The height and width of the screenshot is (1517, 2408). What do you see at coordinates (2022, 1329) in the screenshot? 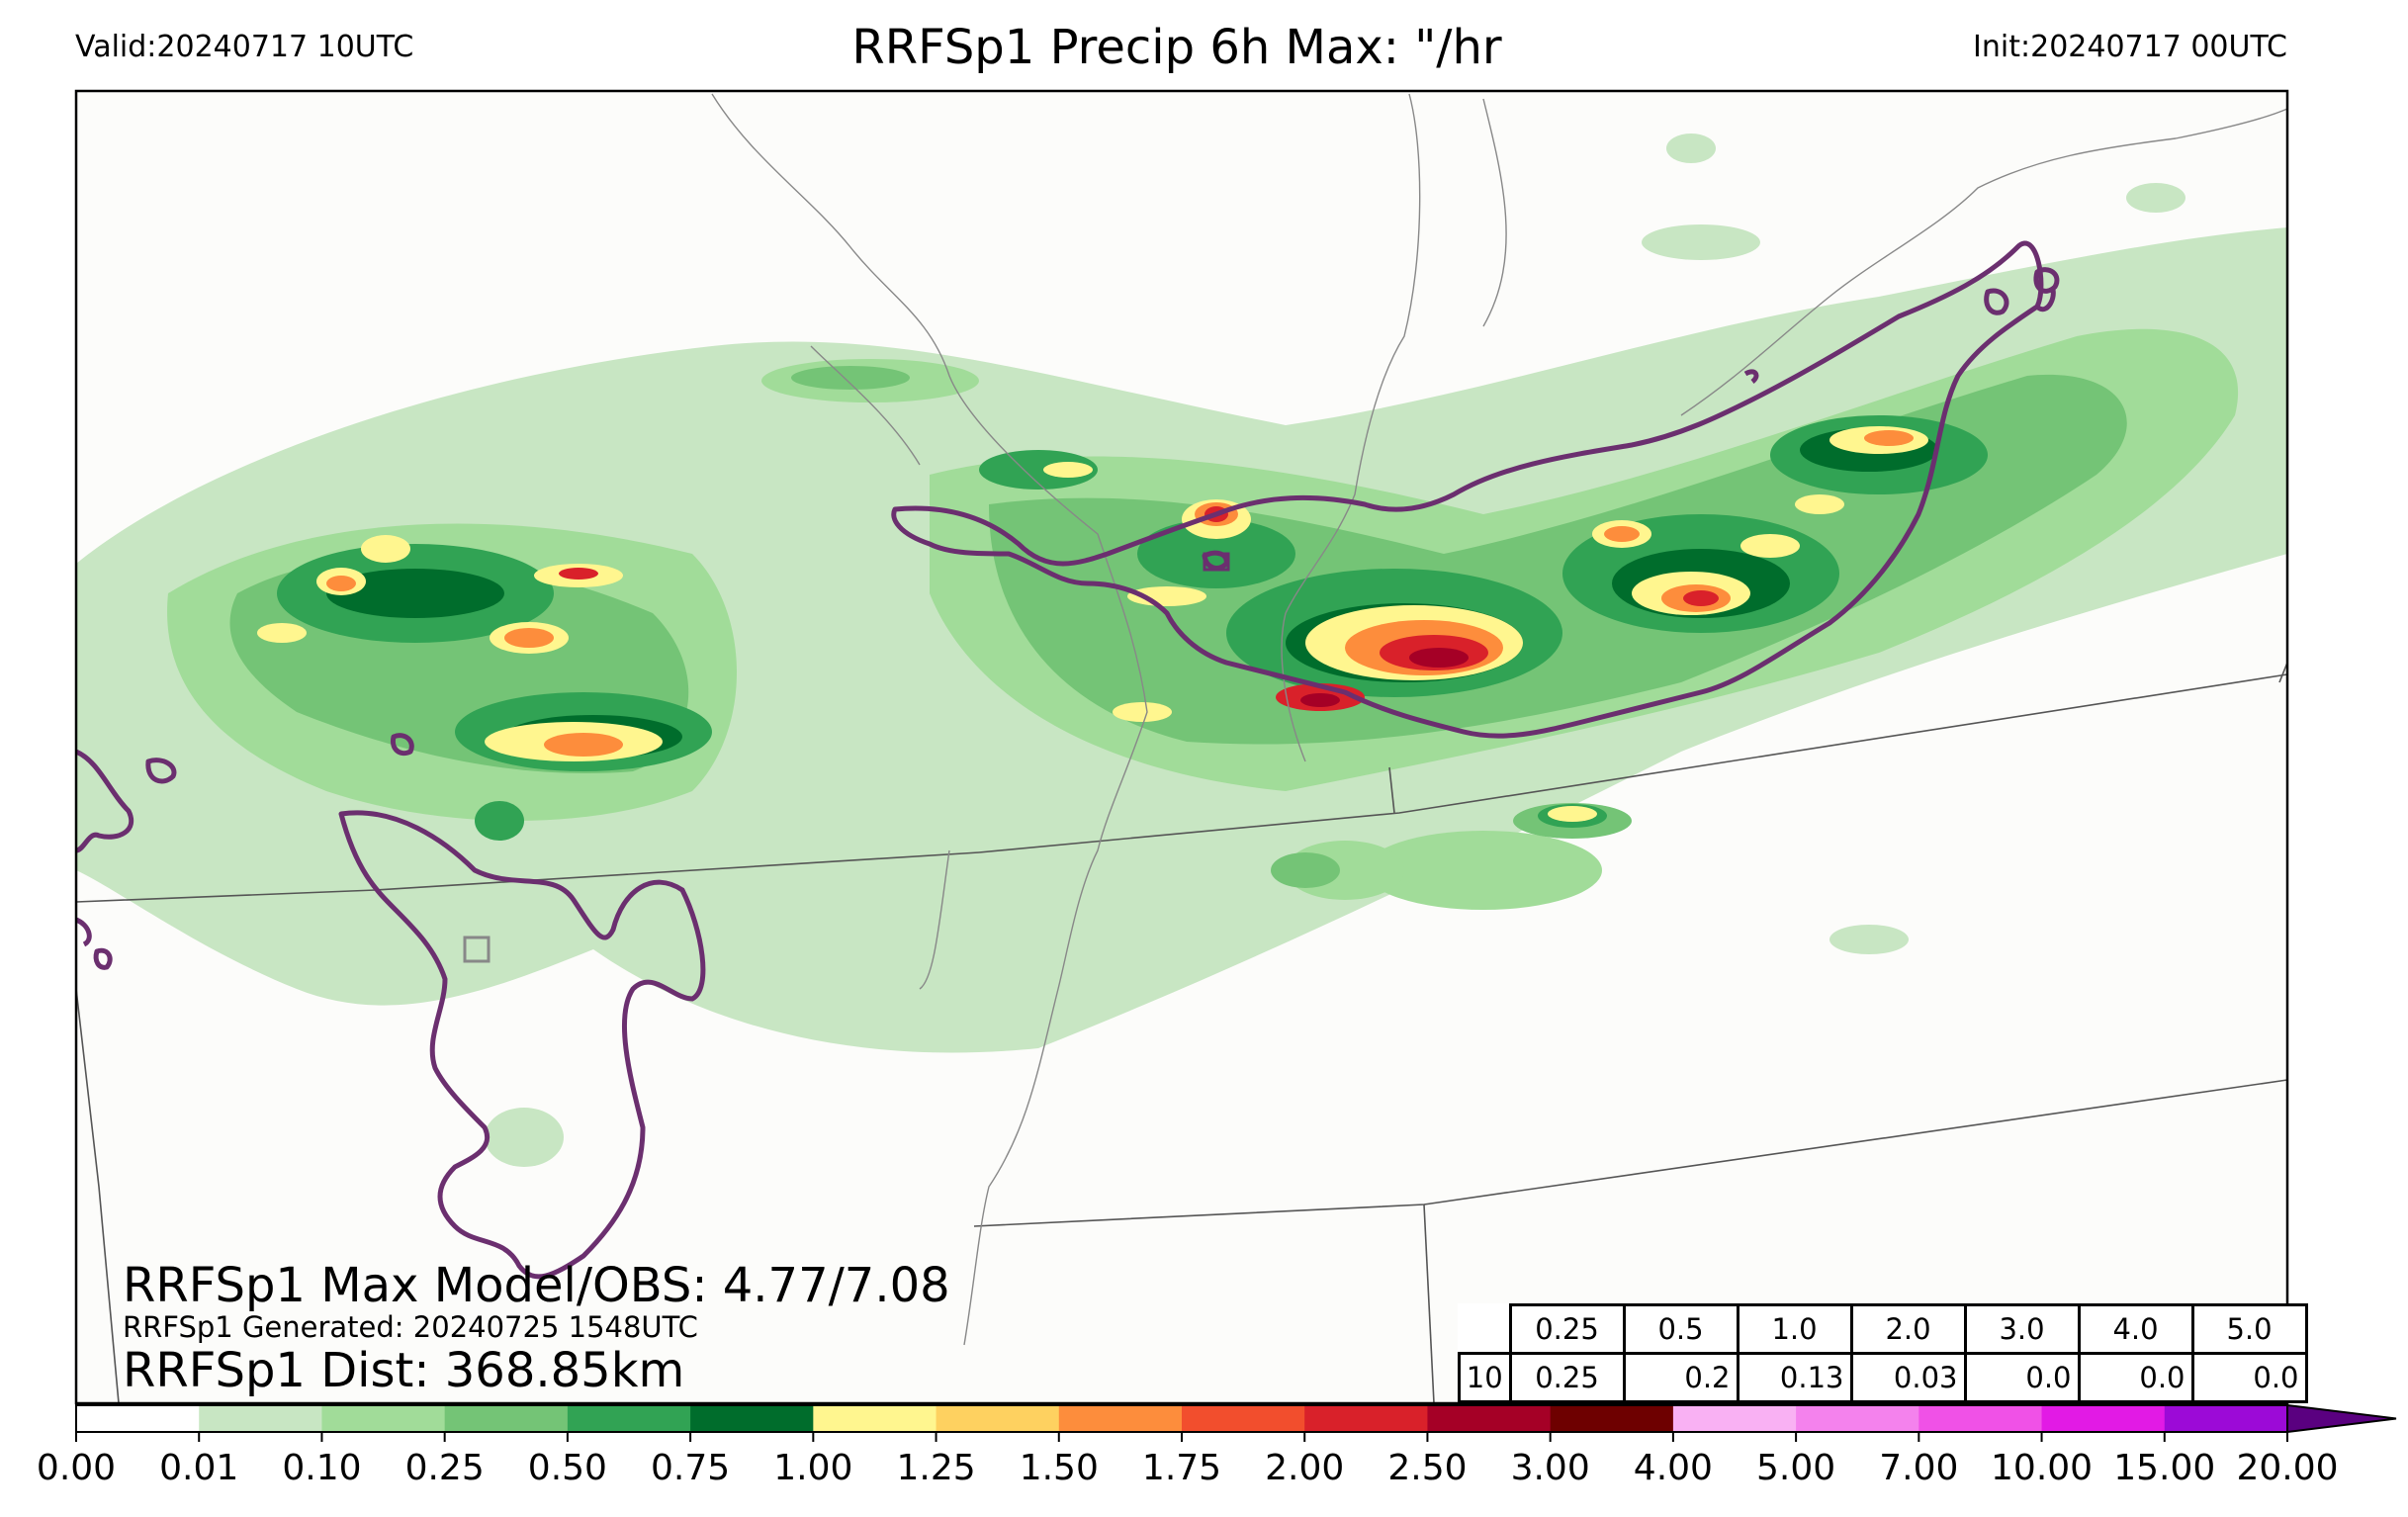
I see `threshold-cell: 3.0` at bounding box center [2022, 1329].